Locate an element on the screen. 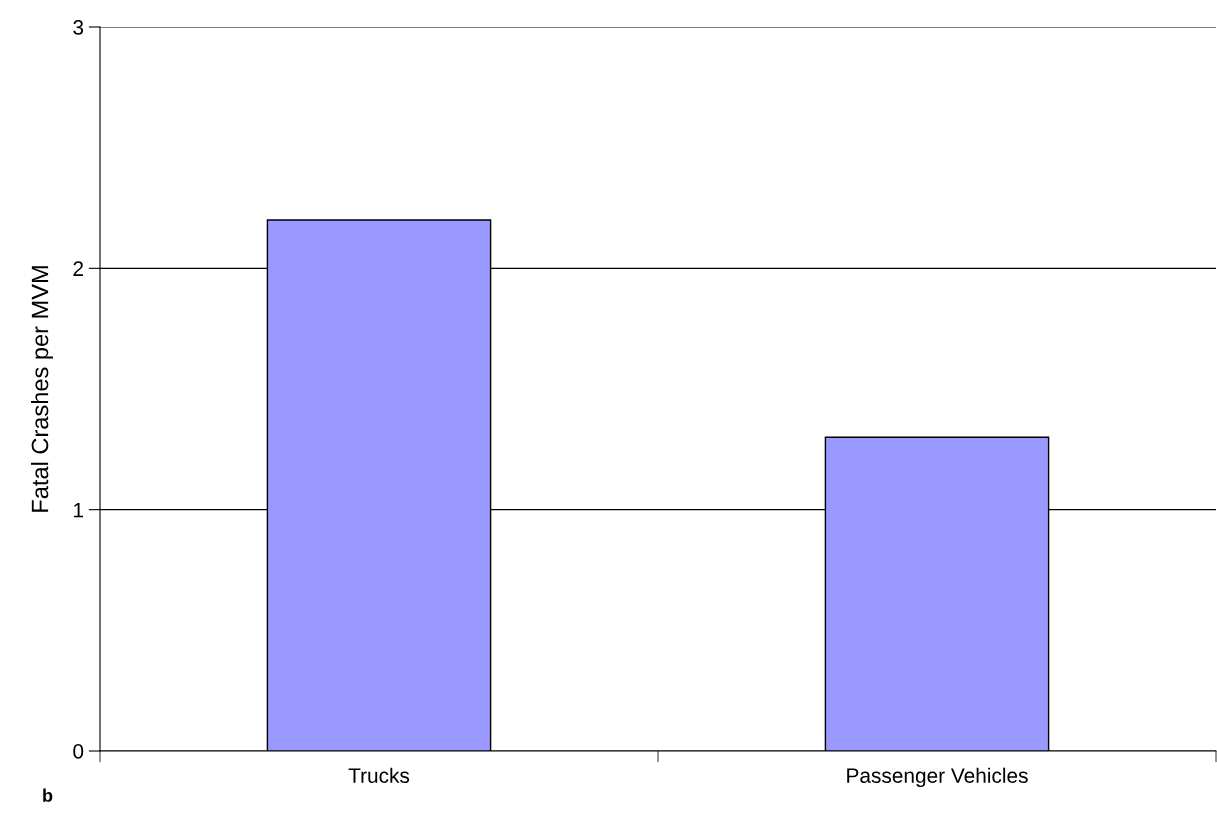  x-tick-label: Passenger Vehicles is located at coordinates (937, 777).